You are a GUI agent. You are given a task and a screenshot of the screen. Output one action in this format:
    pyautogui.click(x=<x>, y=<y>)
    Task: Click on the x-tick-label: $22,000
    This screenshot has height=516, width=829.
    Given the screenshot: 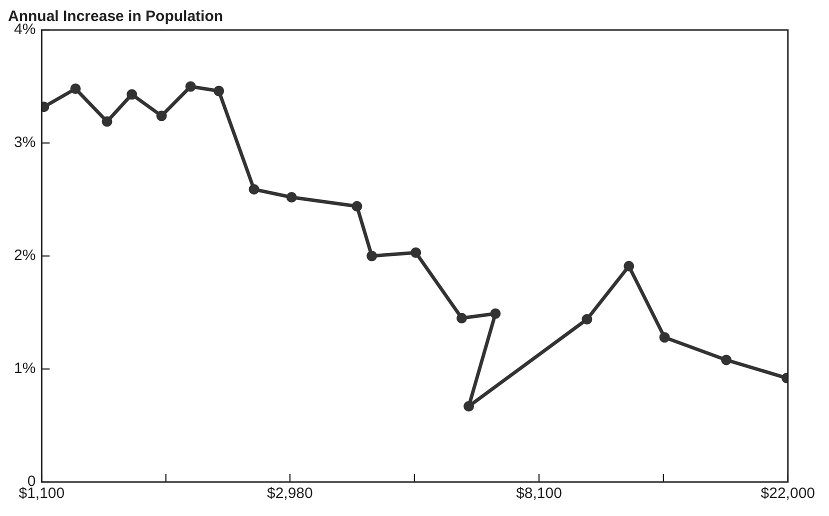 What is the action you would take?
    pyautogui.click(x=788, y=493)
    